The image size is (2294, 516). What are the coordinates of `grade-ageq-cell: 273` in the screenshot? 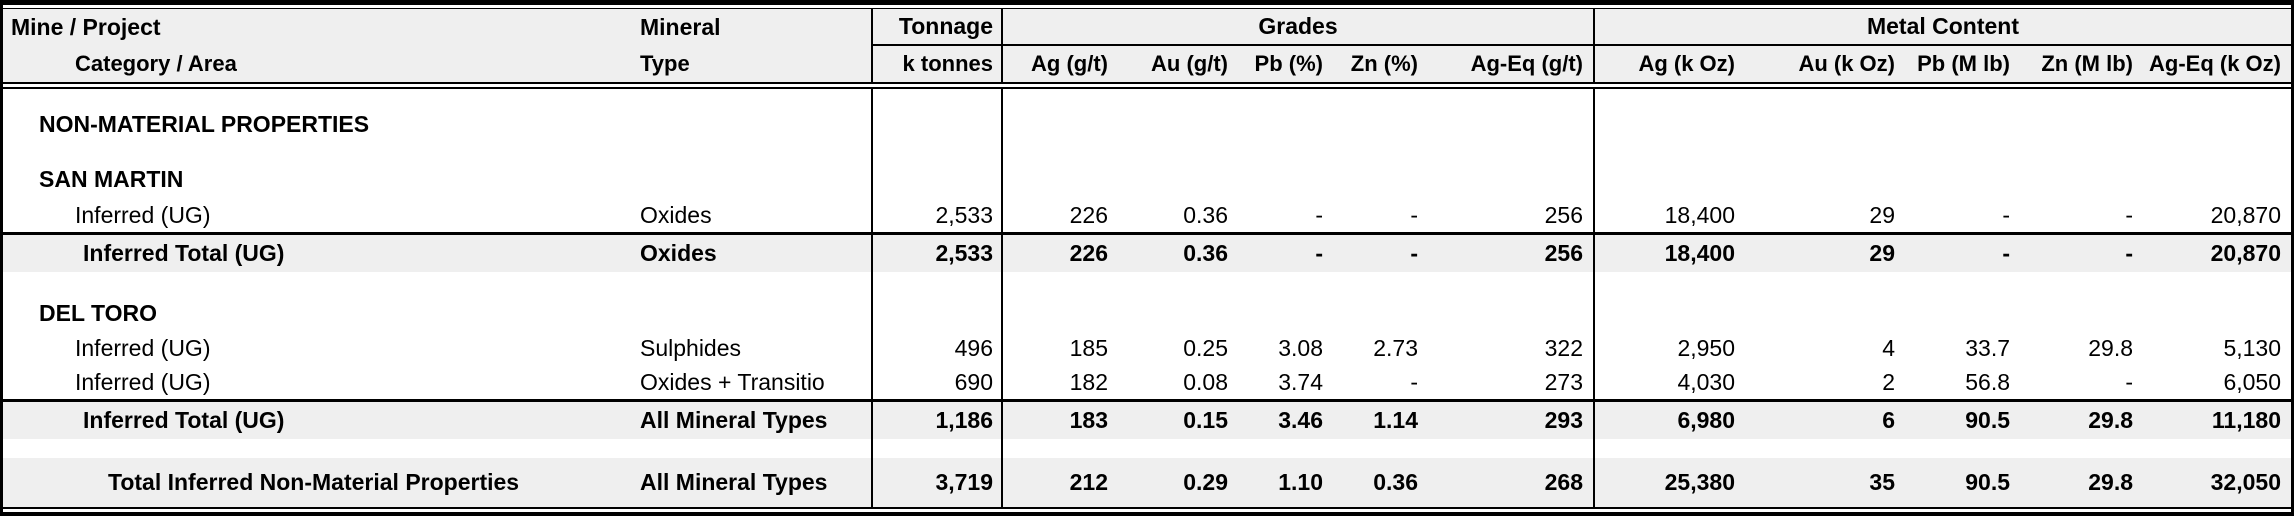 It's located at (1511, 382).